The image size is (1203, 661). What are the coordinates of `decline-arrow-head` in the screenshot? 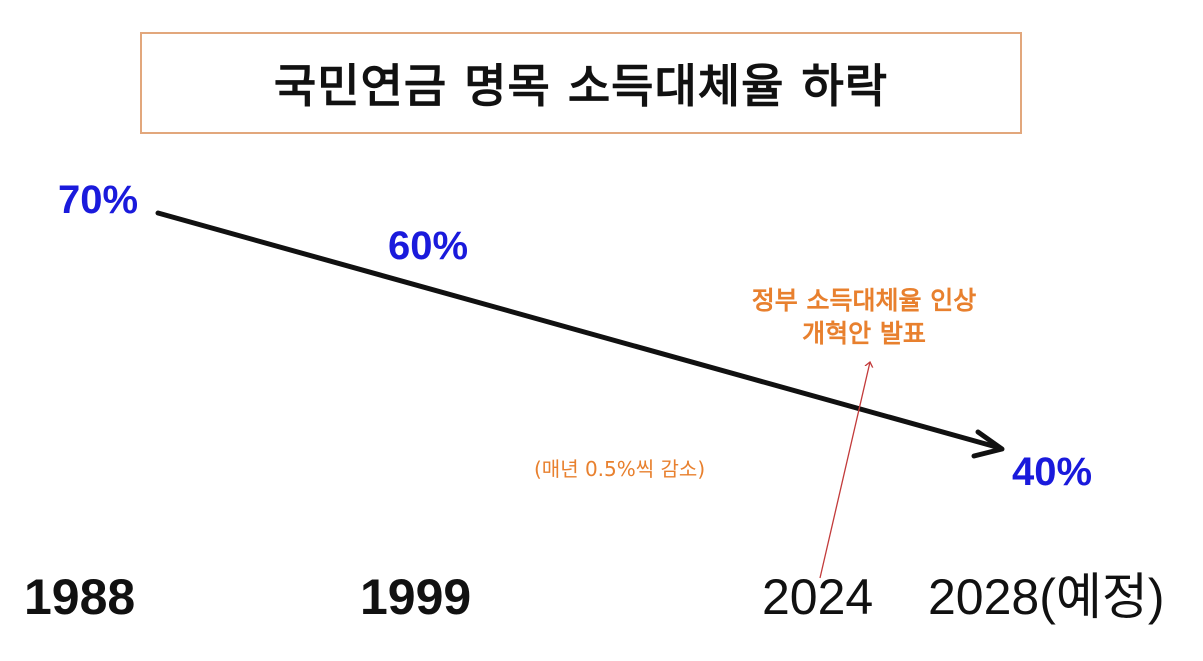 It's located at (988, 444).